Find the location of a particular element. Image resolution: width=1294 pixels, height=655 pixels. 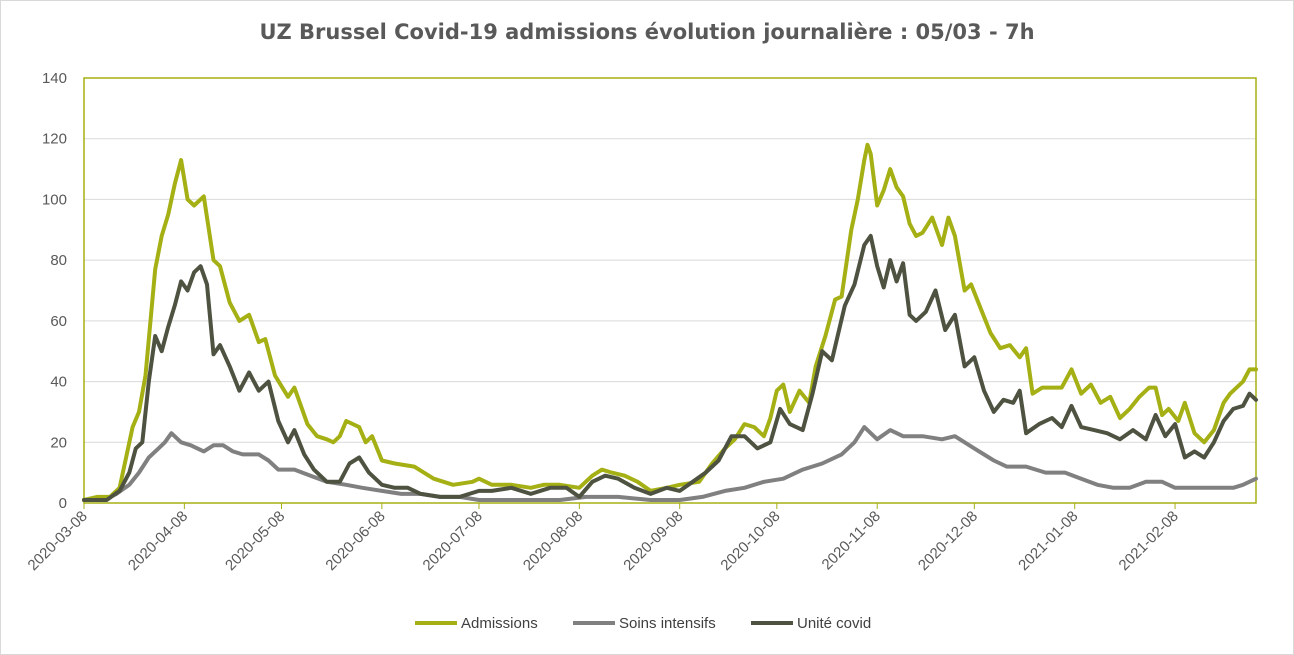

legend-label: Soins intensifs is located at coordinates (667, 623).